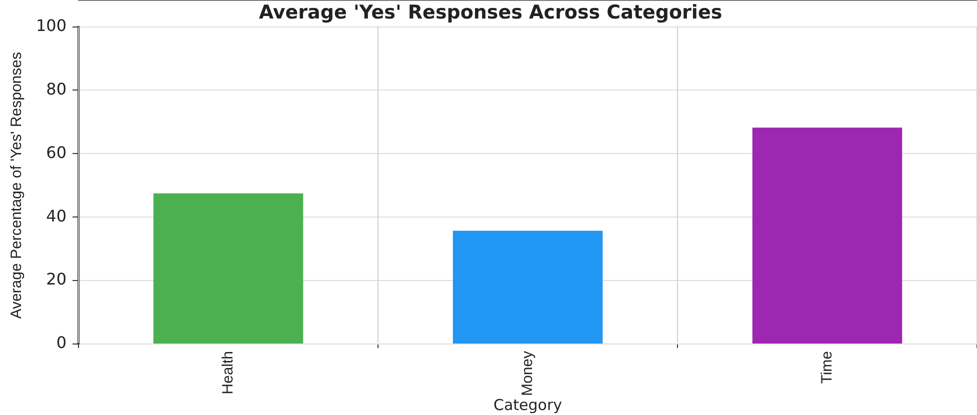 The height and width of the screenshot is (415, 977). I want to click on chart-title: Average 'Yes' Responses Across Categories, so click(490, 12).